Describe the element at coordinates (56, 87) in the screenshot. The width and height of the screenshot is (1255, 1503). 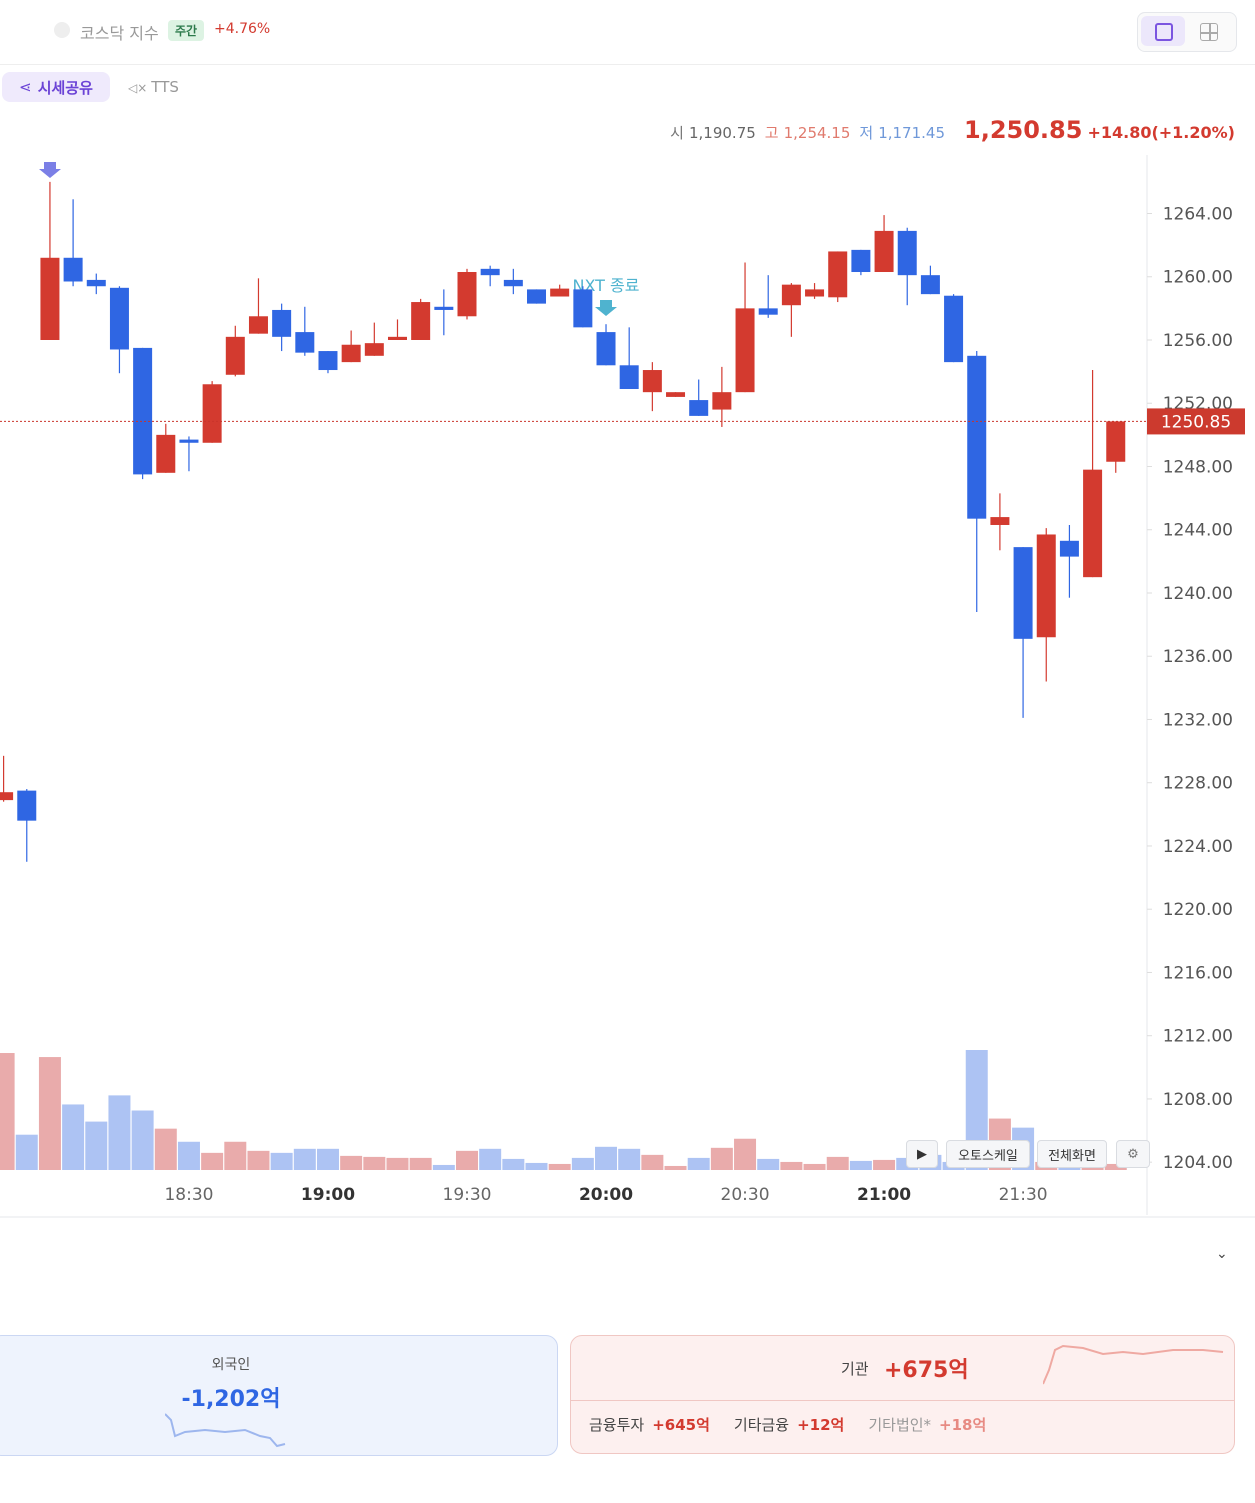
I see `share-button: ⋖ 시세공유` at that location.